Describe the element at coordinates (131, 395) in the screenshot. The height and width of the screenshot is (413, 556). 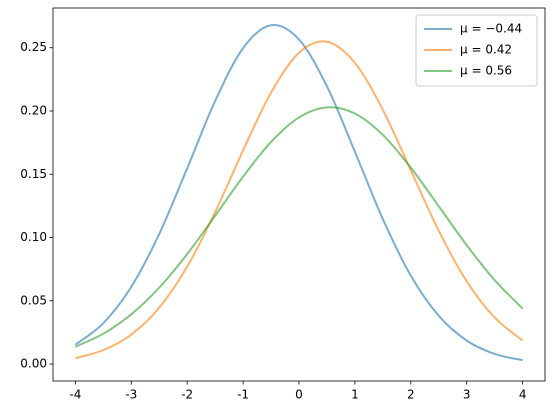
I see `x-tick-label: -3` at that location.